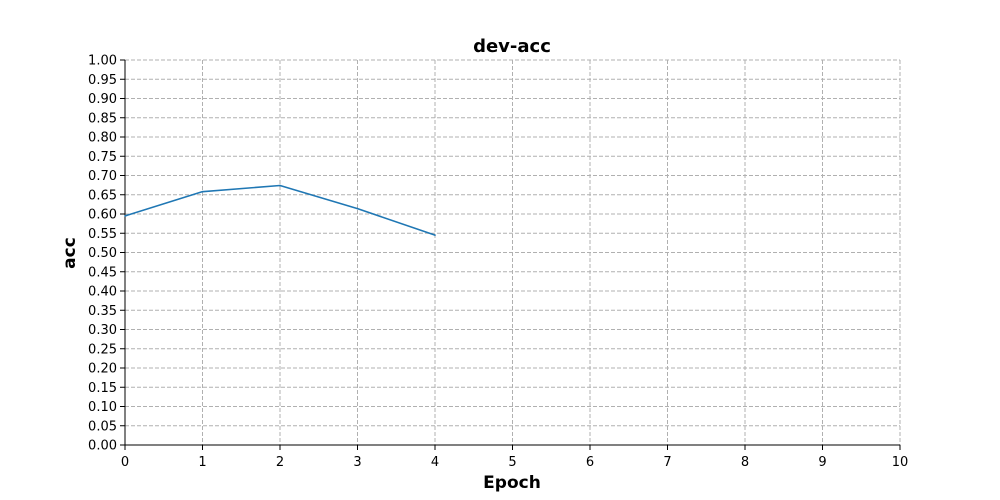 This screenshot has width=1000, height=500. Describe the element at coordinates (102, 99) in the screenshot. I see `y-tick-label: 0.90` at that location.